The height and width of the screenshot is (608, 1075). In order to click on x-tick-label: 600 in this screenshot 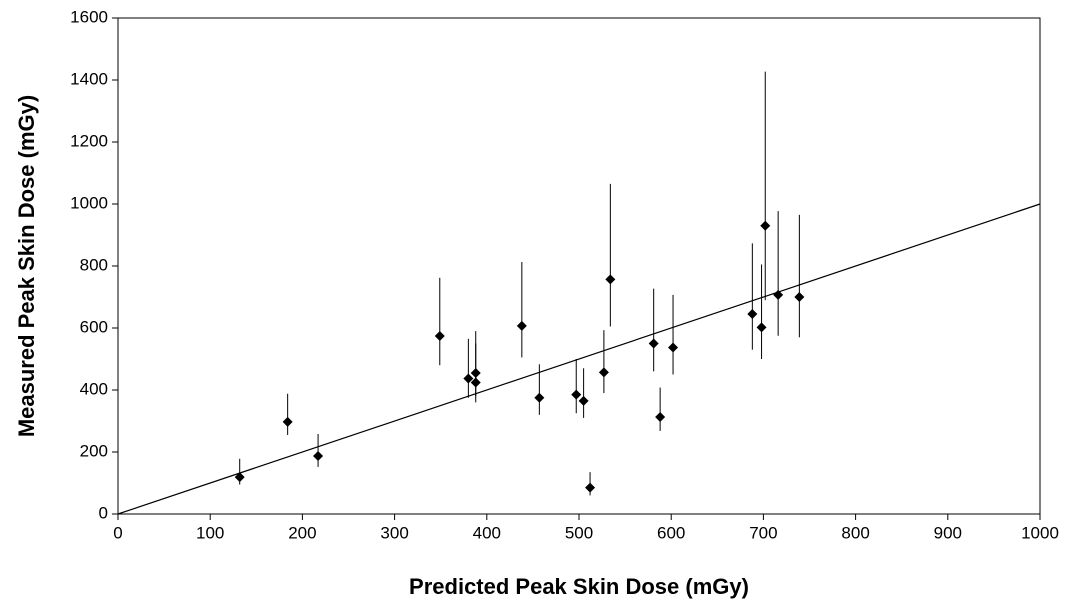, I will do `click(671, 532)`.